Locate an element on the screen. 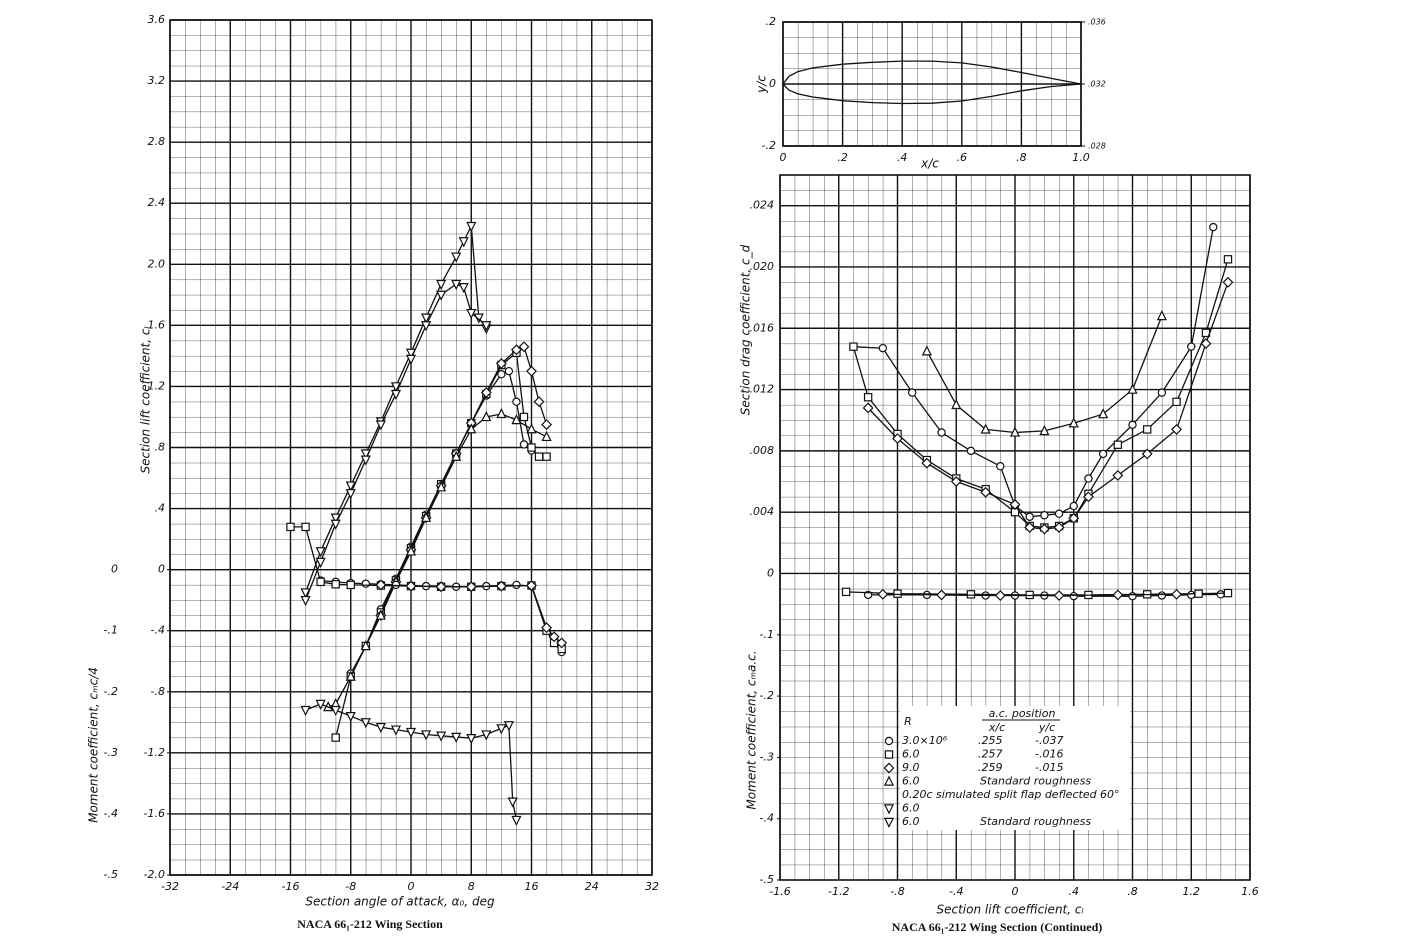  y2-tick-label: -.1 is located at coordinates (111, 630).